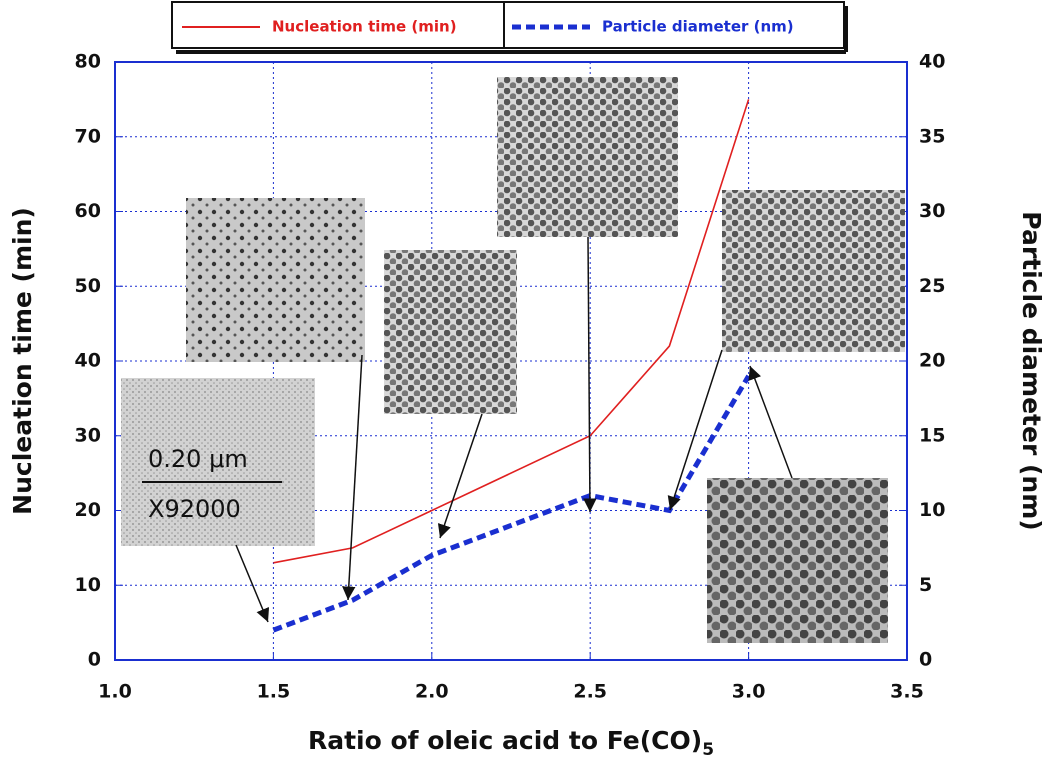  I want to click on magnification-label: X92000, so click(194, 509).